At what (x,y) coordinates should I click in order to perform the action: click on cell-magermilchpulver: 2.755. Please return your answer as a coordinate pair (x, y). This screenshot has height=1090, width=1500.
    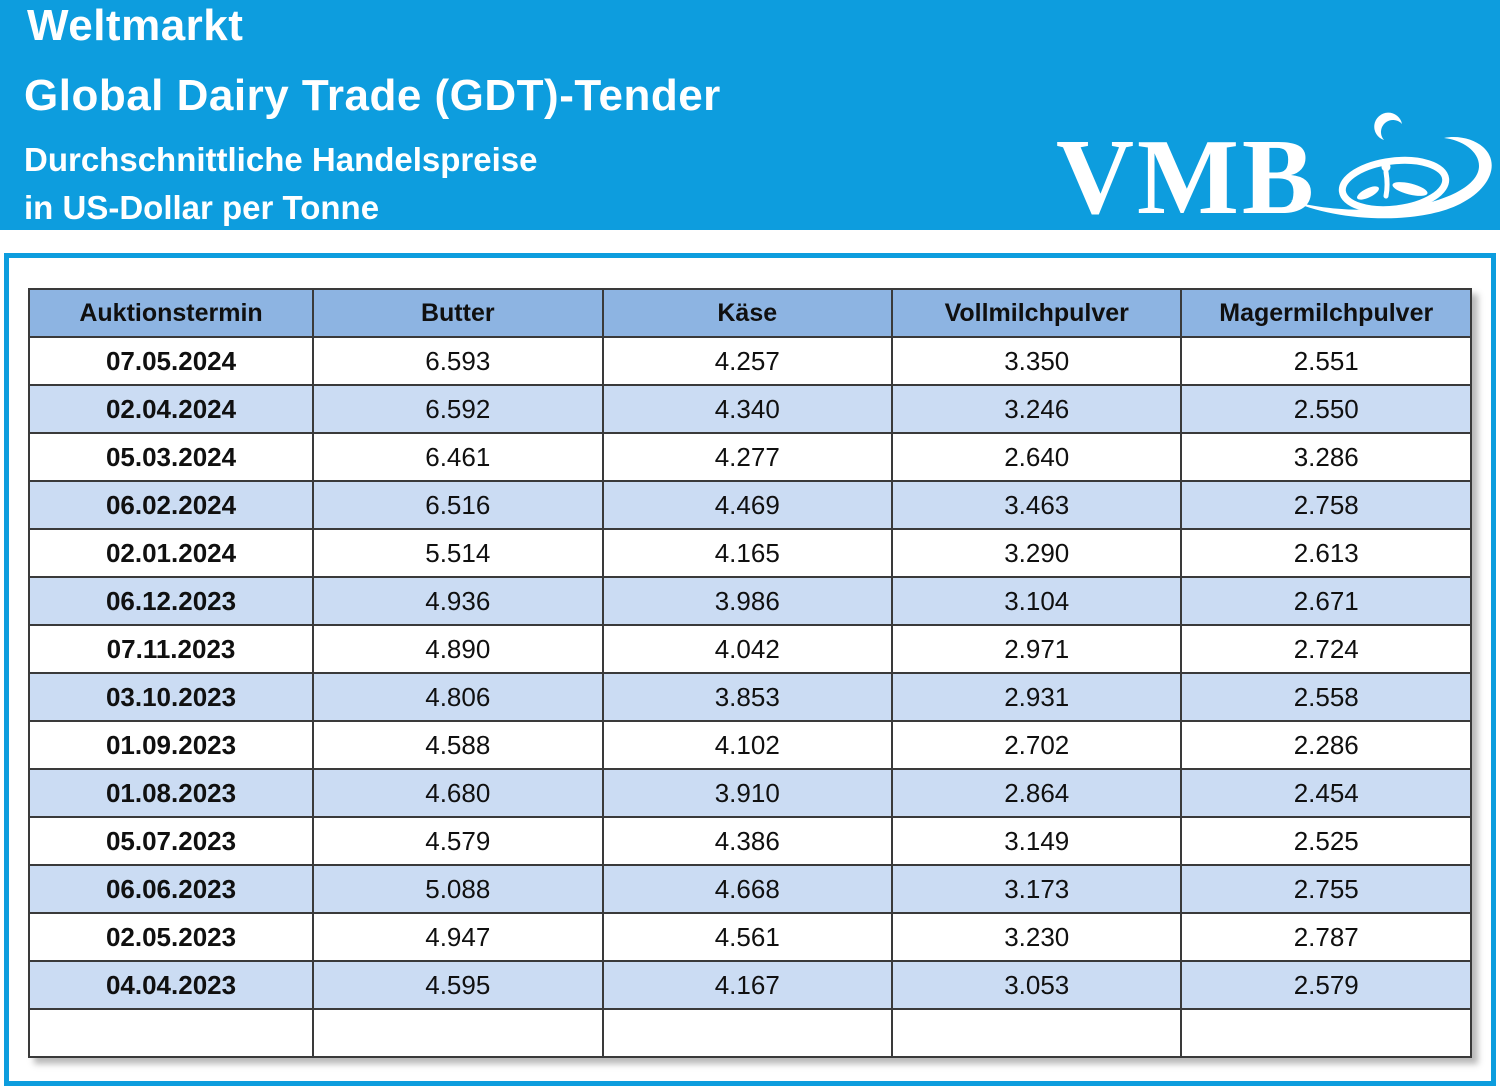
    Looking at the image, I should click on (1326, 889).